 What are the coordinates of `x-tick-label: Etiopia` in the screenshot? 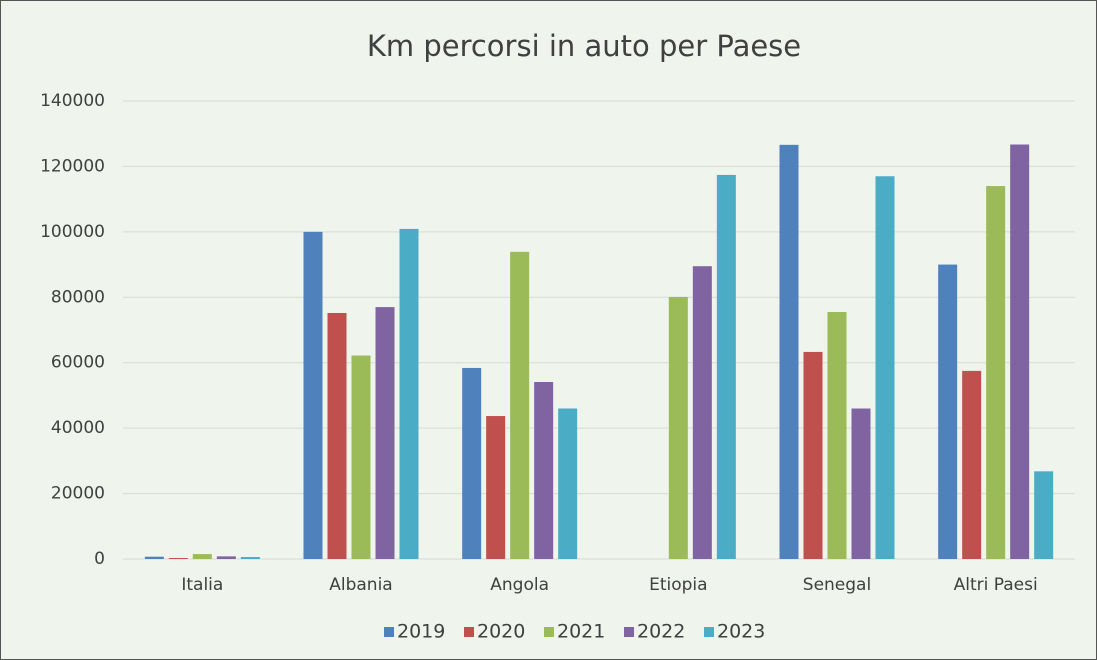 It's located at (678, 585).